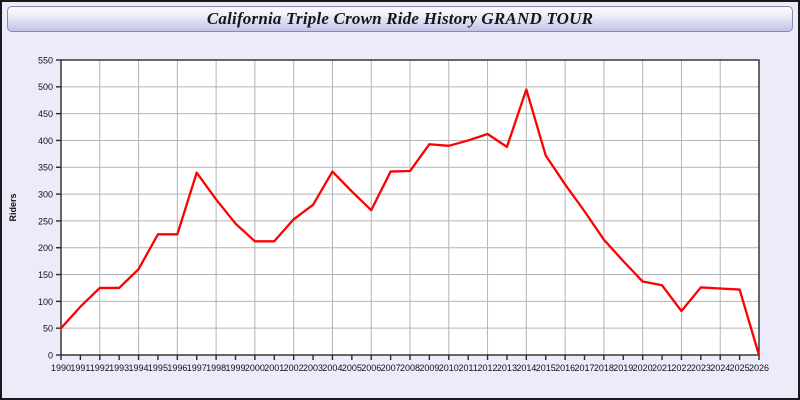 The width and height of the screenshot is (800, 400). I want to click on x-tick-label: 2011, so click(467, 368).